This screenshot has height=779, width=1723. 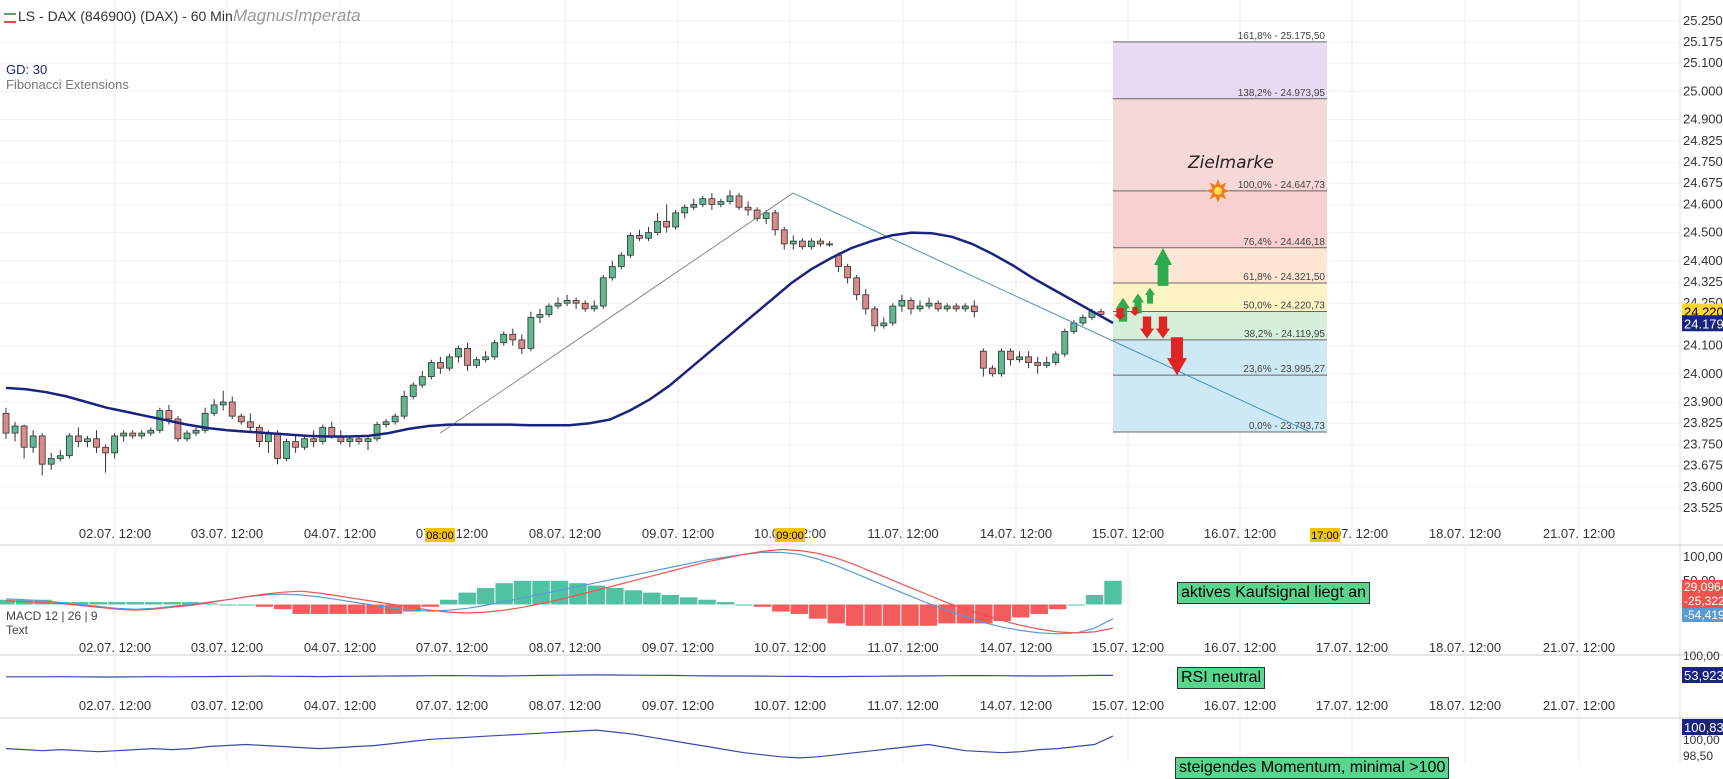 I want to click on x-tick-label: 15.07. 12:00, so click(x=1128, y=647).